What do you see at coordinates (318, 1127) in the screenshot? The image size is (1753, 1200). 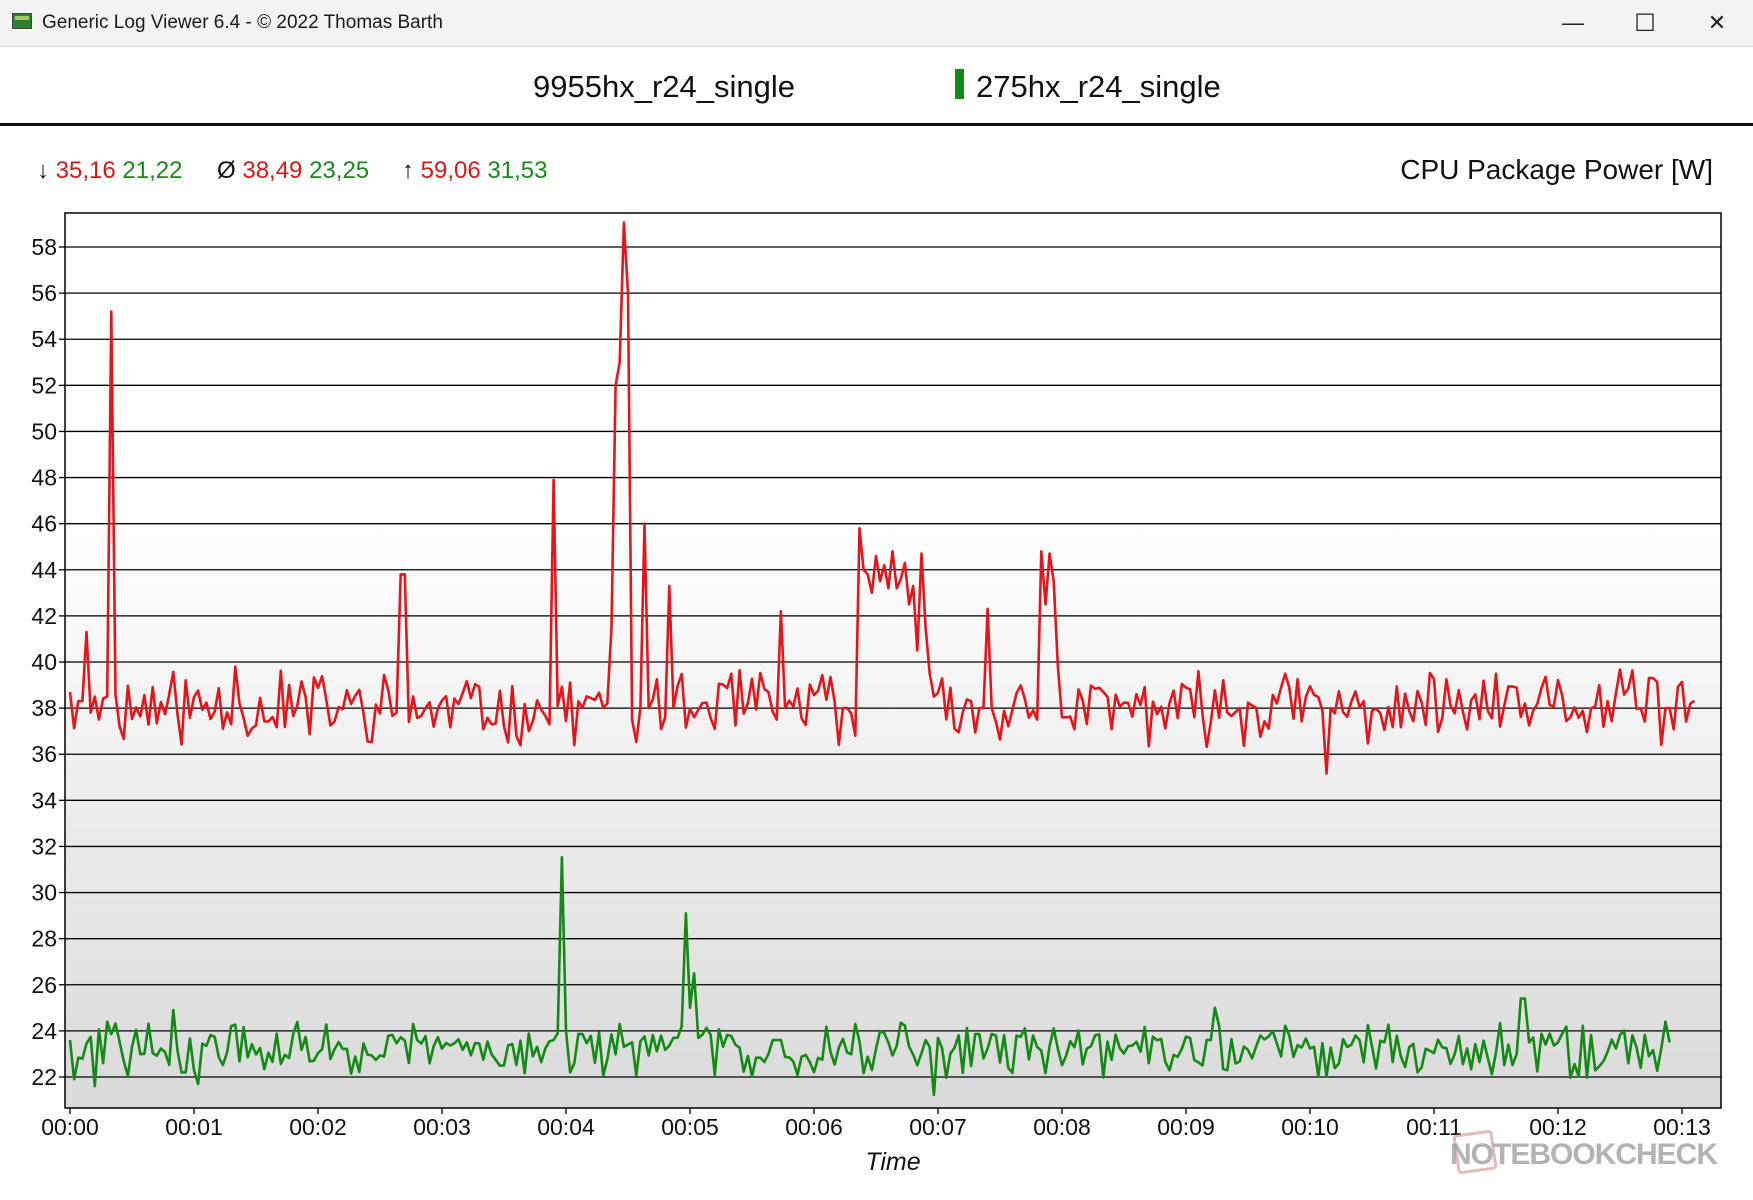 I see `x-tick-label: 00:02` at bounding box center [318, 1127].